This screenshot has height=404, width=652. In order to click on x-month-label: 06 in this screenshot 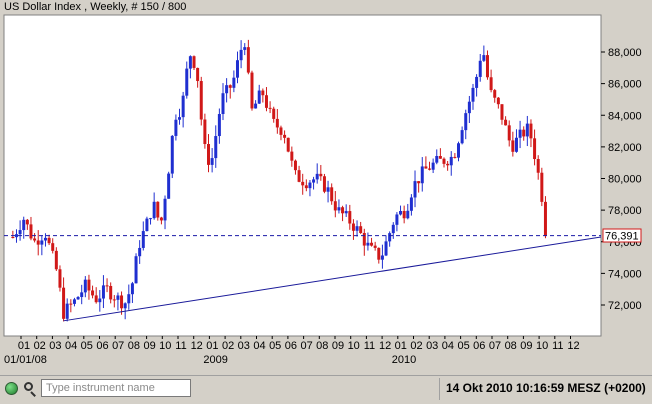, I will do `click(479, 346)`.